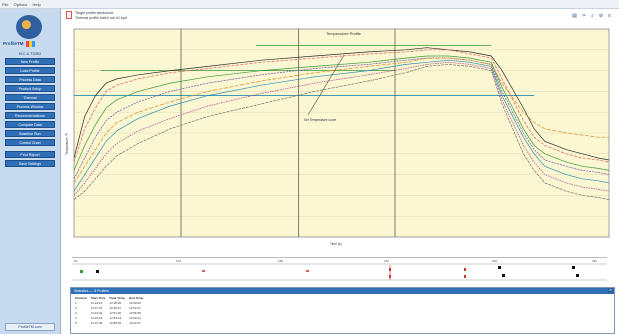 This screenshot has width=619, height=334. Describe the element at coordinates (136, 297) in the screenshot. I see `column-header: End Temp` at that location.